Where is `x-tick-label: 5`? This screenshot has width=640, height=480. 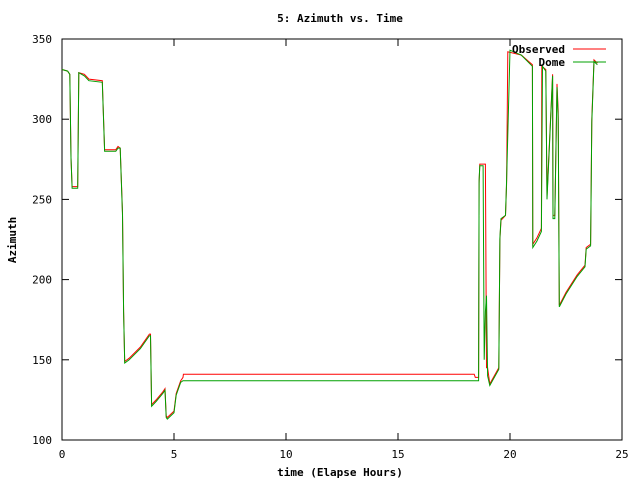
x-tick-label: 5 is located at coordinates (174, 454).